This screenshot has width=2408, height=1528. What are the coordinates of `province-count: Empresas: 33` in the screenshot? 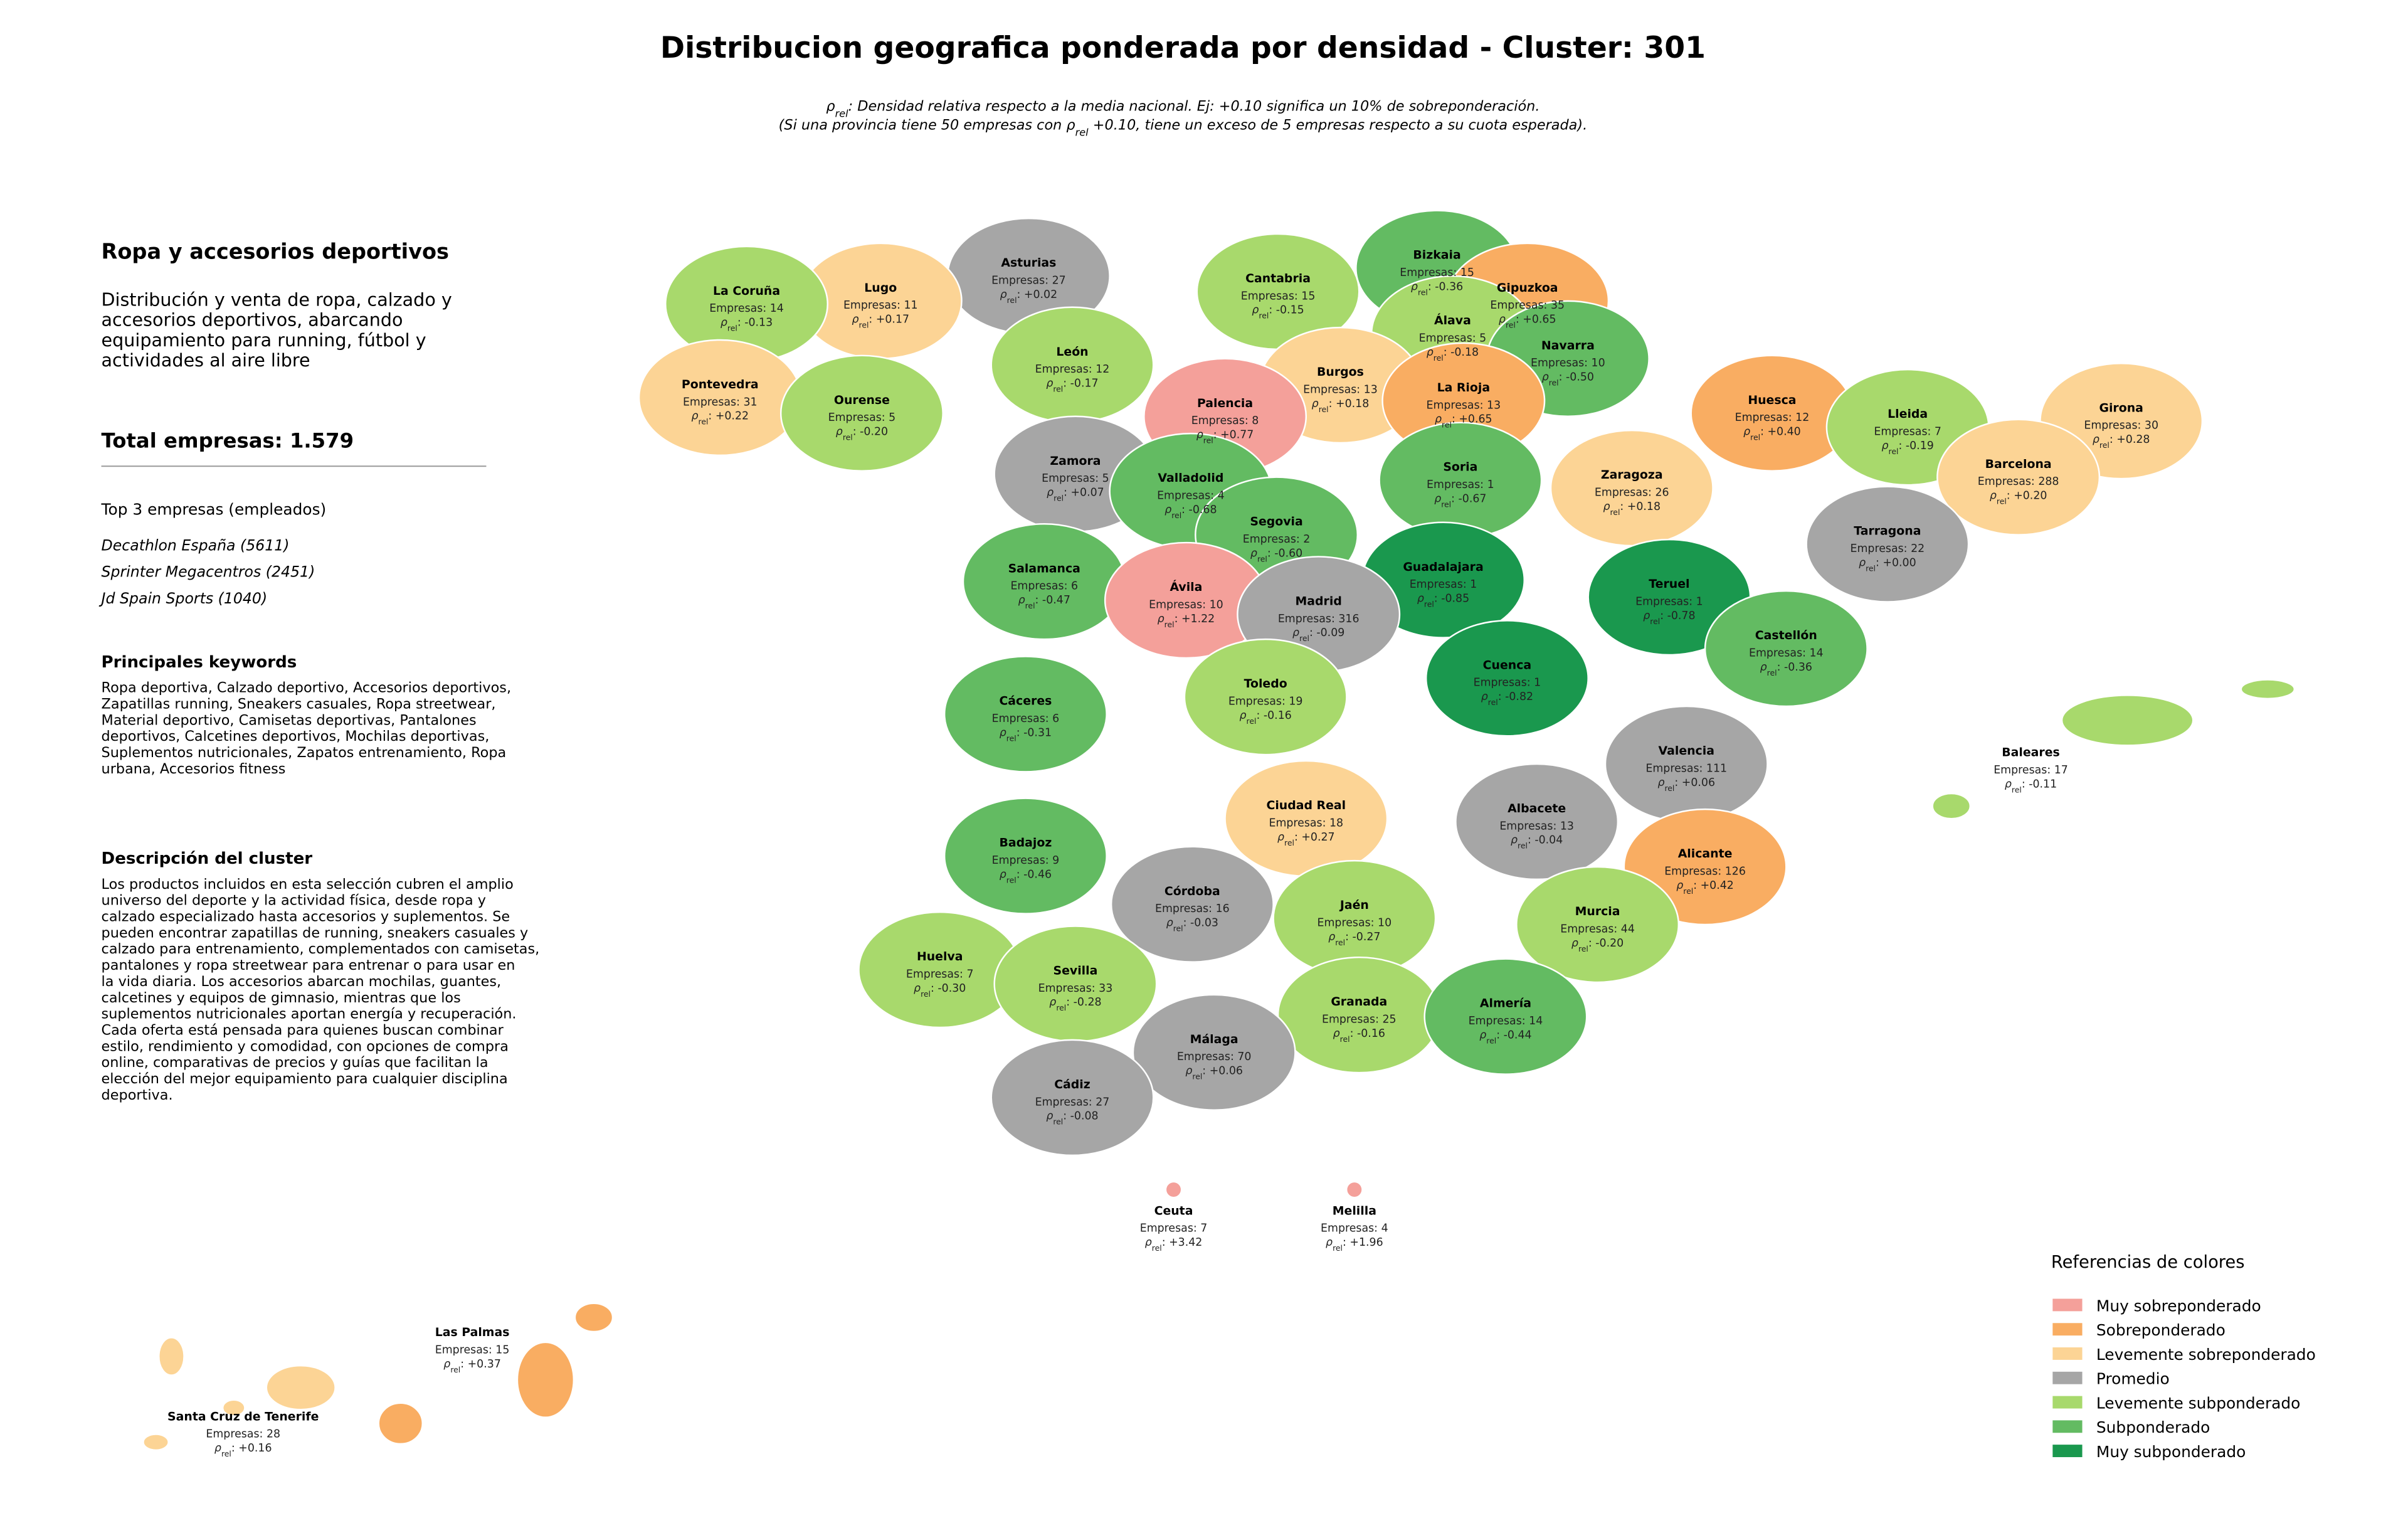 It's located at (1075, 988).